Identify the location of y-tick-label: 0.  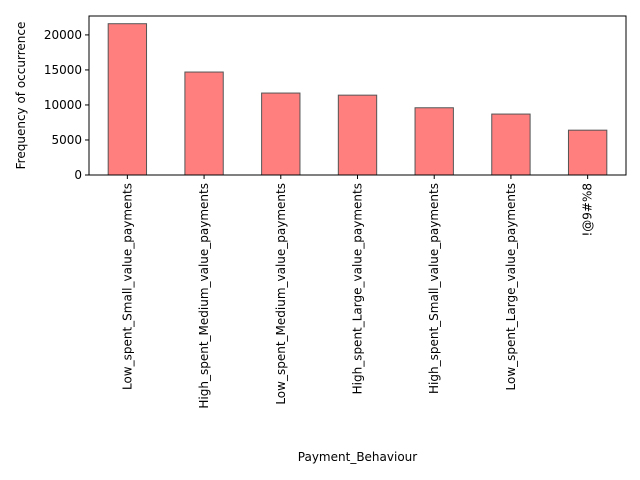
(78, 175).